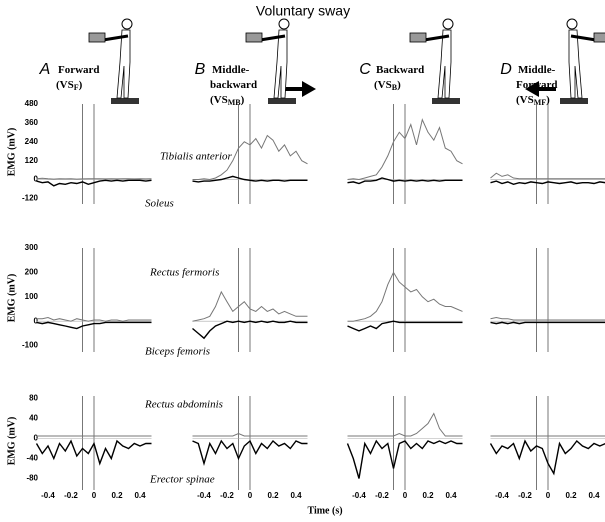 This screenshot has height=522, width=605. I want to click on muscle-label: Erector spinae, so click(182, 480).